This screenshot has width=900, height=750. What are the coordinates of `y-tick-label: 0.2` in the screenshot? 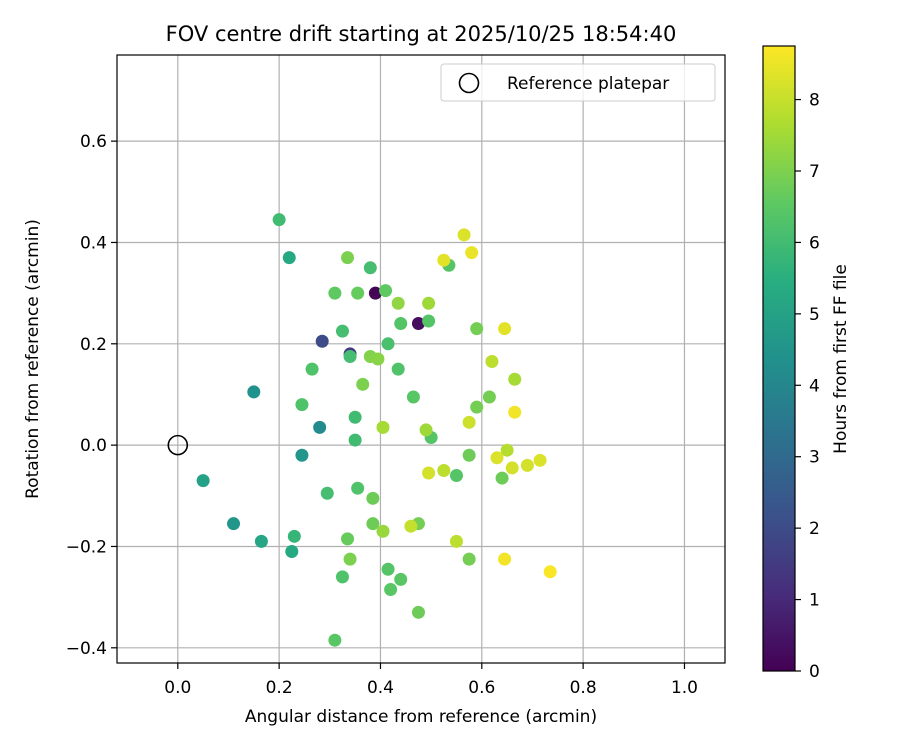 It's located at (93, 345).